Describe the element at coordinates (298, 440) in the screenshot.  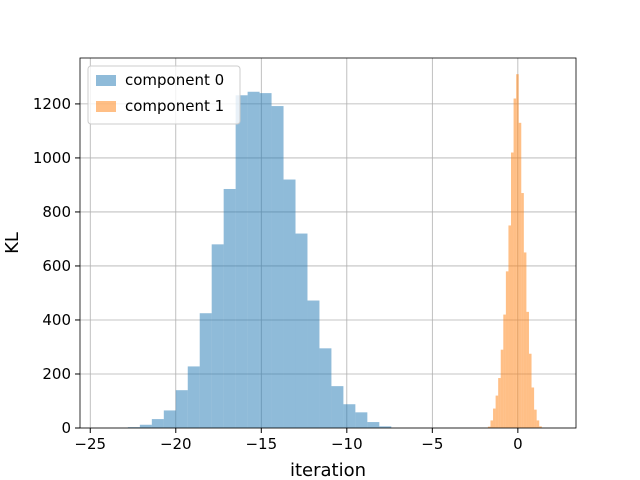
I see `x-axis-ticks: −25 −20 −15 −10 −5 0` at that location.